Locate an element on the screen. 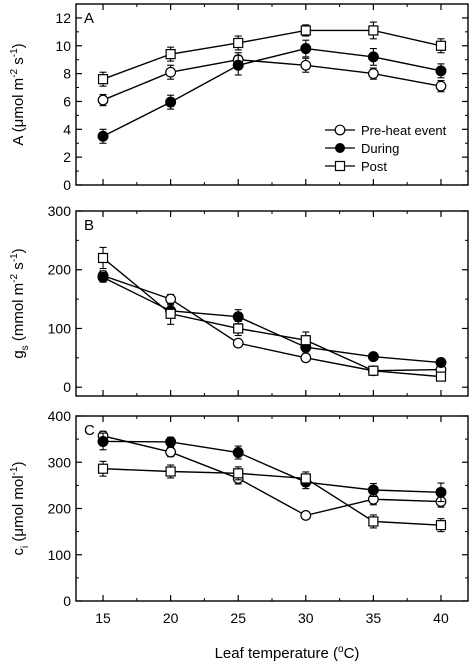  legend-label: Post is located at coordinates (374, 166).